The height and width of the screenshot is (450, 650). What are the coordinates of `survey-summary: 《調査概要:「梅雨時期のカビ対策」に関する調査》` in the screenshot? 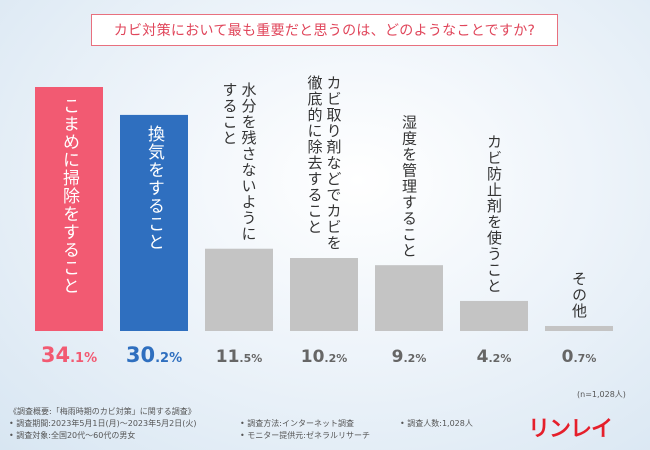 It's located at (102, 411).